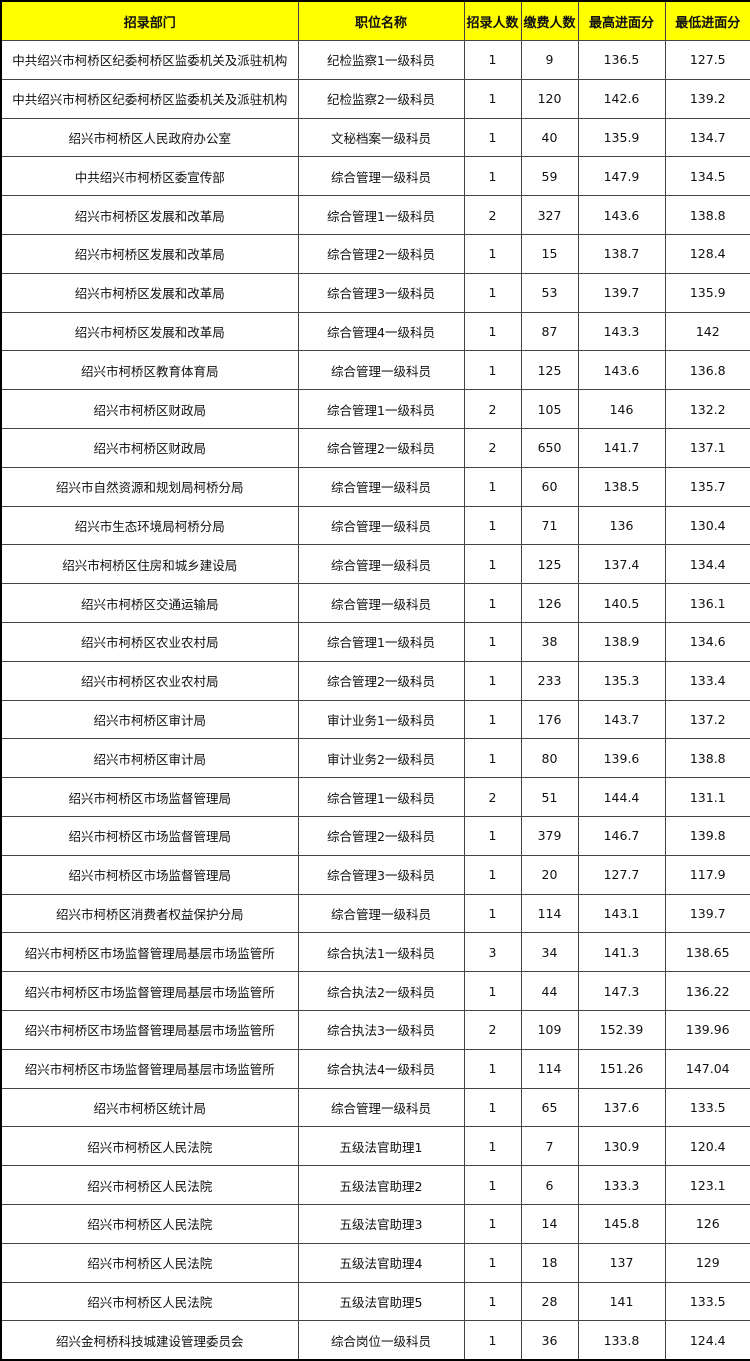  What do you see at coordinates (381, 1262) in the screenshot?
I see `cell-position: 五级法官助理4` at bounding box center [381, 1262].